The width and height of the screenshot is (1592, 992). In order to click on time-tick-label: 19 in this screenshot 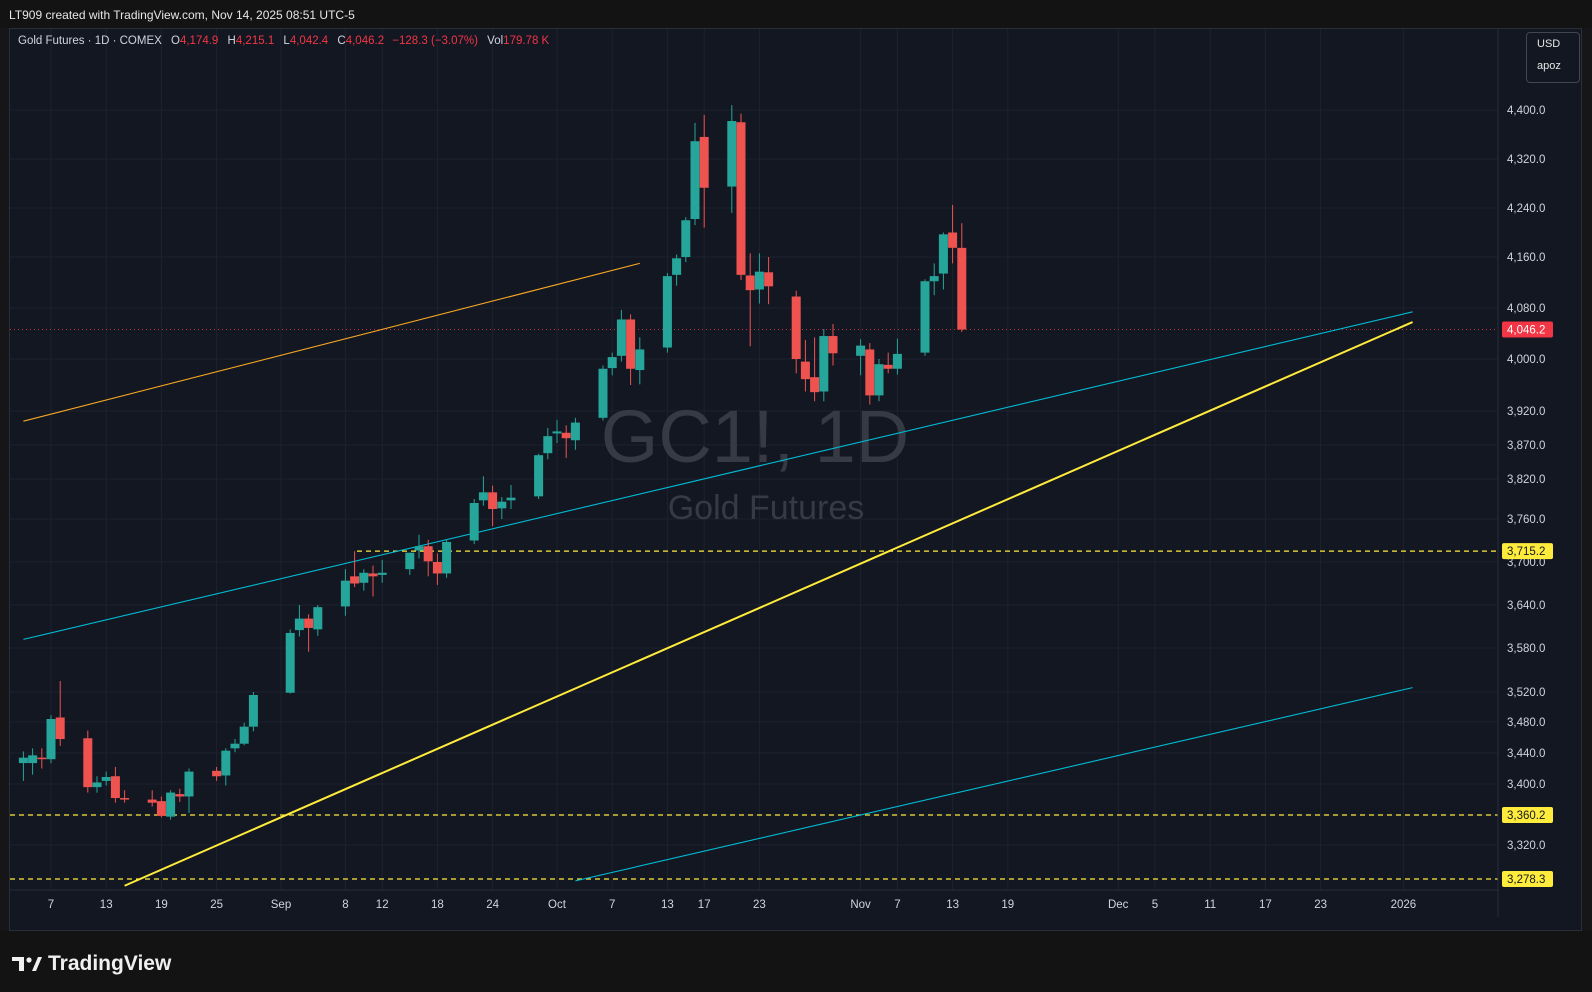, I will do `click(161, 905)`.